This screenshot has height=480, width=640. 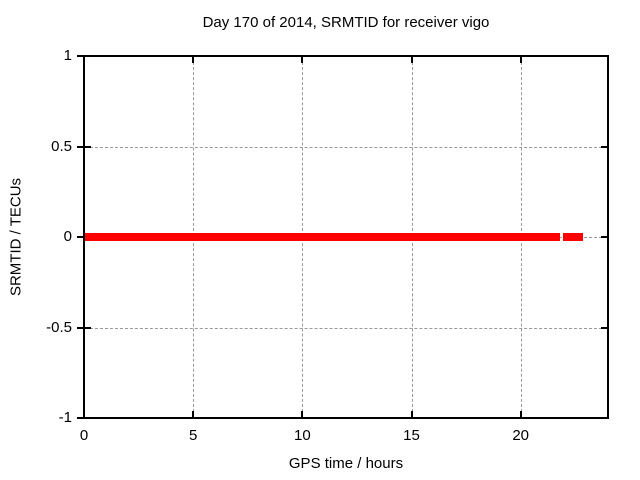 What do you see at coordinates (346, 463) in the screenshot?
I see `x-axis-label: GPS time / hours` at bounding box center [346, 463].